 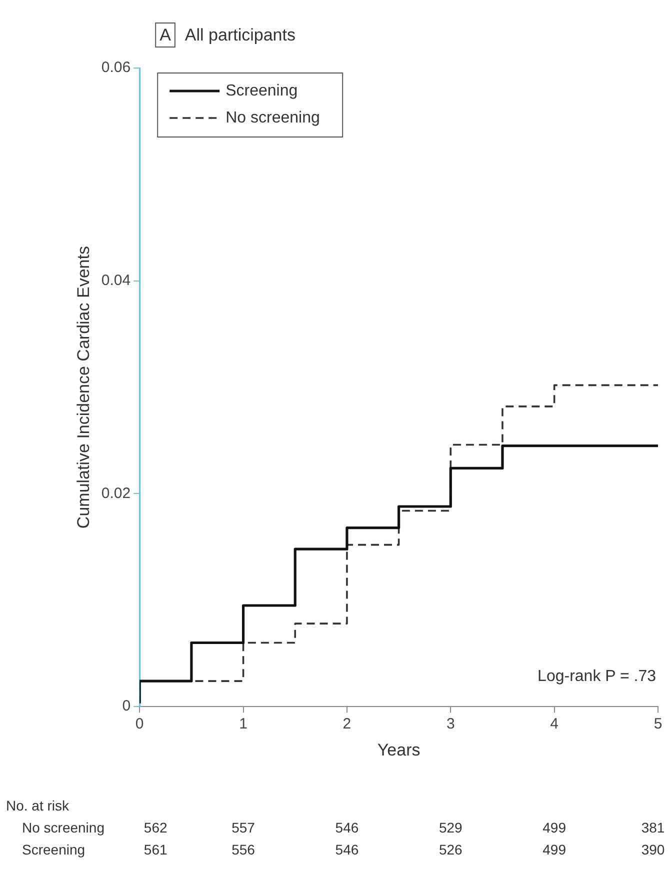 I want to click on x-tick-label: 2, so click(x=347, y=724).